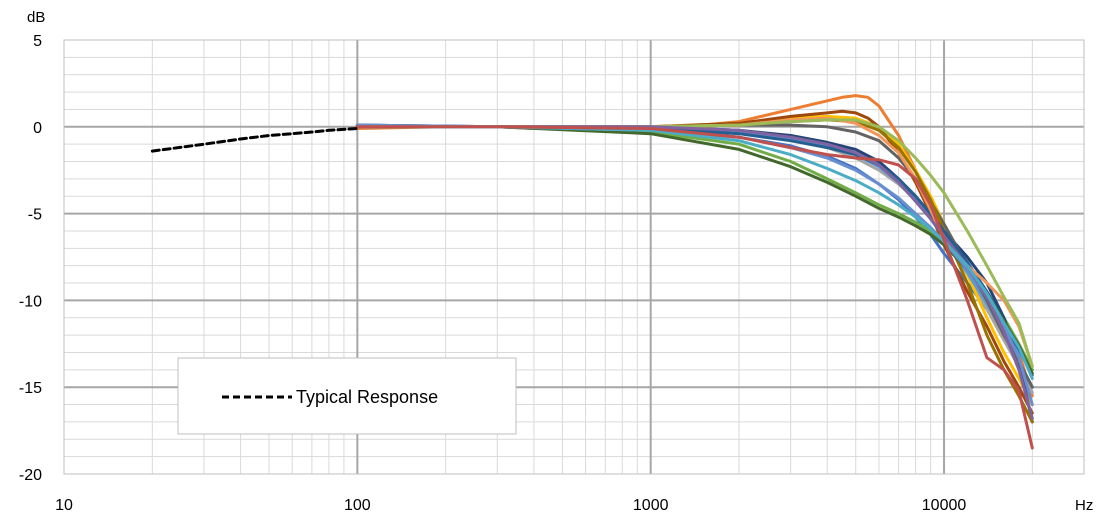  I want to click on y-tick-label: -10, so click(30, 301).